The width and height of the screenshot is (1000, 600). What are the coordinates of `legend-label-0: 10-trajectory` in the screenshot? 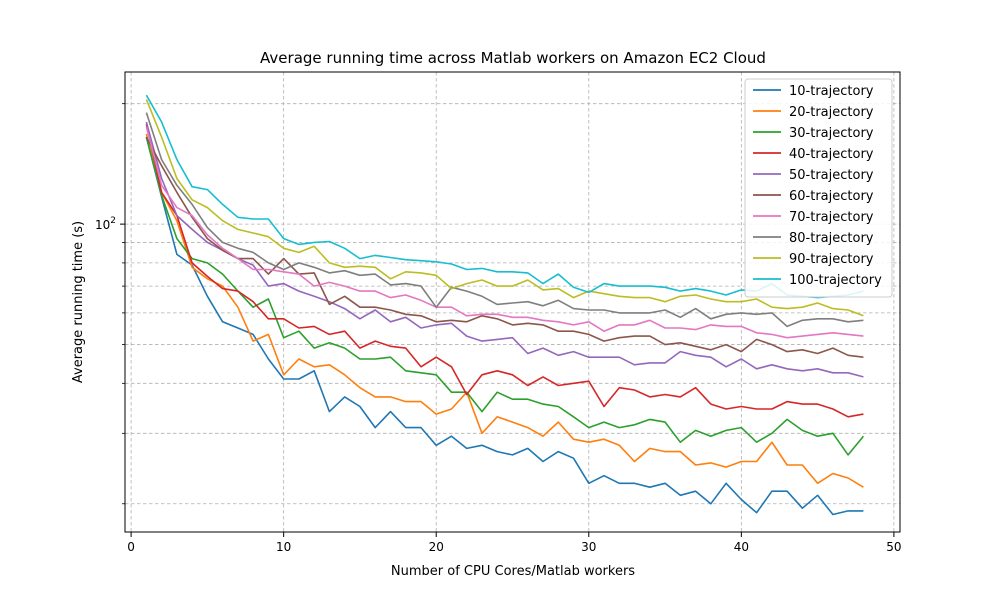 It's located at (831, 91).